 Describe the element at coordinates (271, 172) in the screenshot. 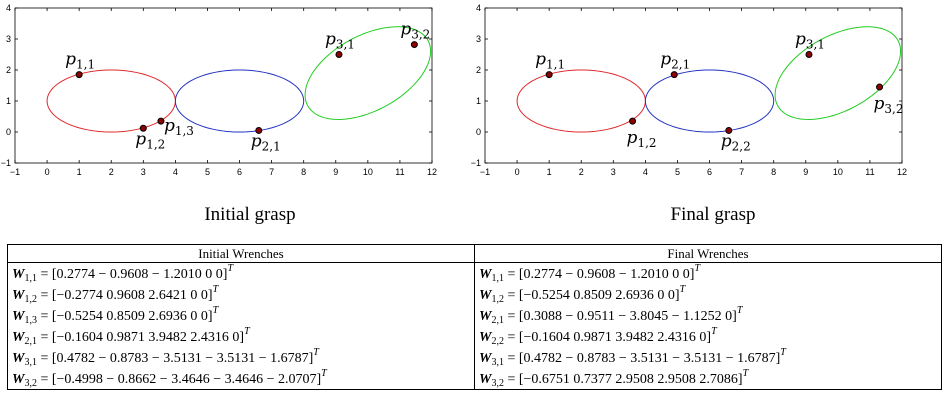

I see `x-tick-label: 7` at that location.